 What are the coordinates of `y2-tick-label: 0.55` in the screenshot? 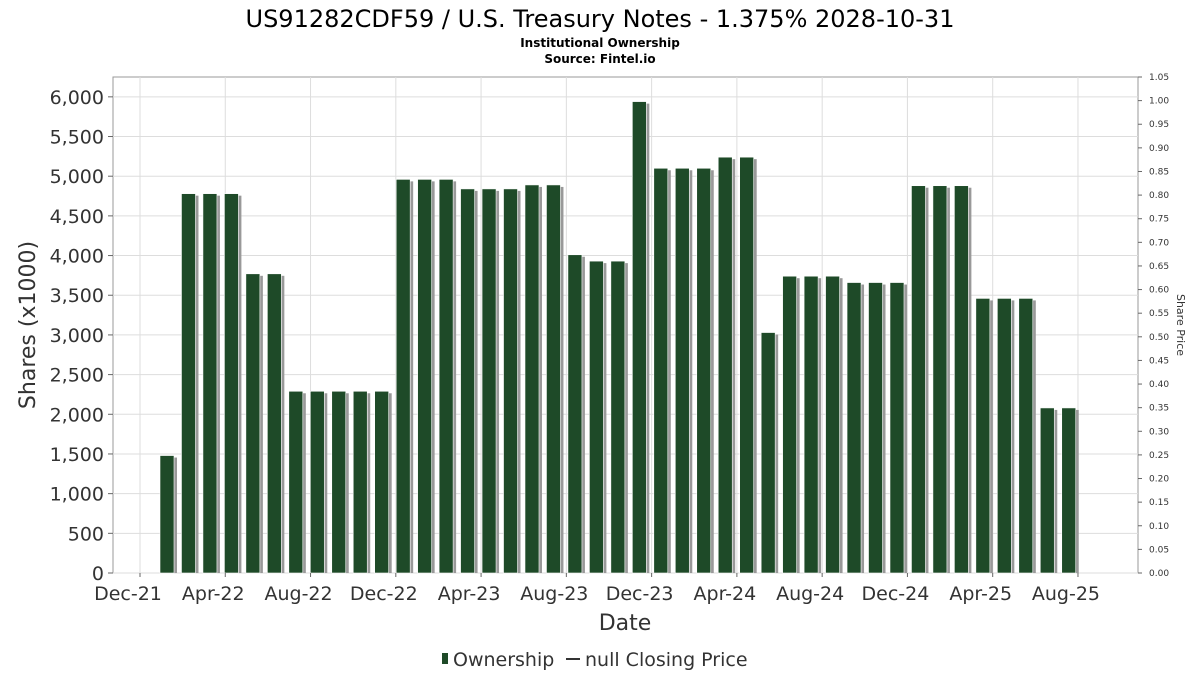 It's located at (1159, 314).